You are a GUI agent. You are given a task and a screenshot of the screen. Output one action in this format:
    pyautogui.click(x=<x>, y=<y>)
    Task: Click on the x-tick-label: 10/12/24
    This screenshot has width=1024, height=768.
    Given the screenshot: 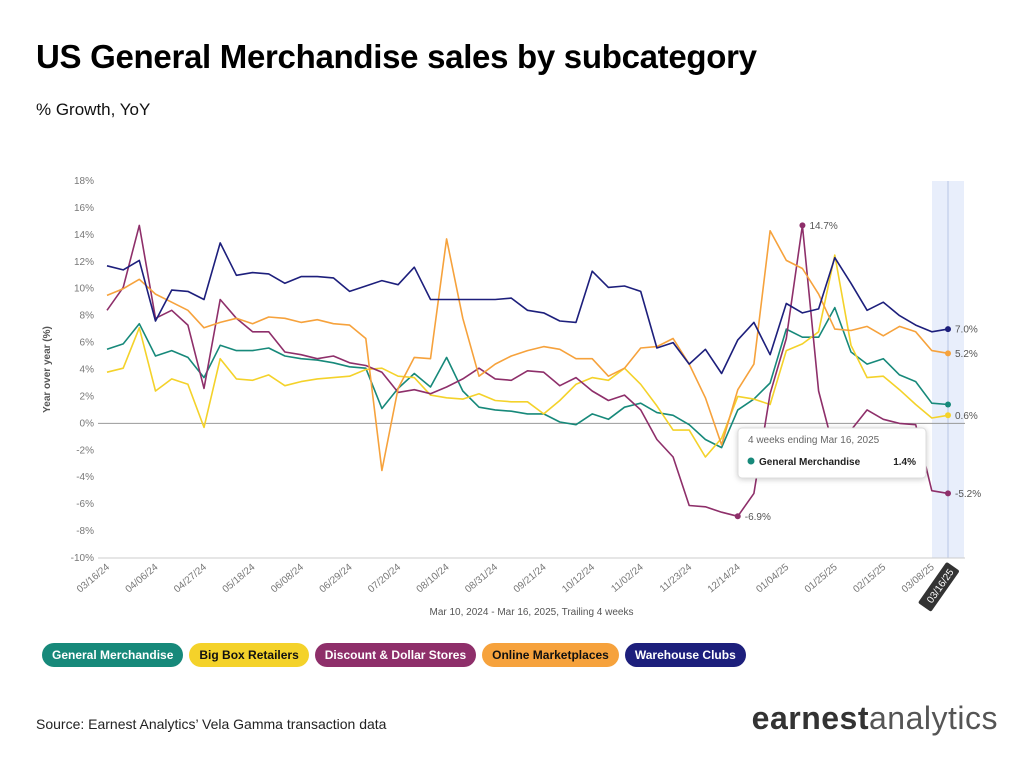 What is the action you would take?
    pyautogui.click(x=578, y=579)
    